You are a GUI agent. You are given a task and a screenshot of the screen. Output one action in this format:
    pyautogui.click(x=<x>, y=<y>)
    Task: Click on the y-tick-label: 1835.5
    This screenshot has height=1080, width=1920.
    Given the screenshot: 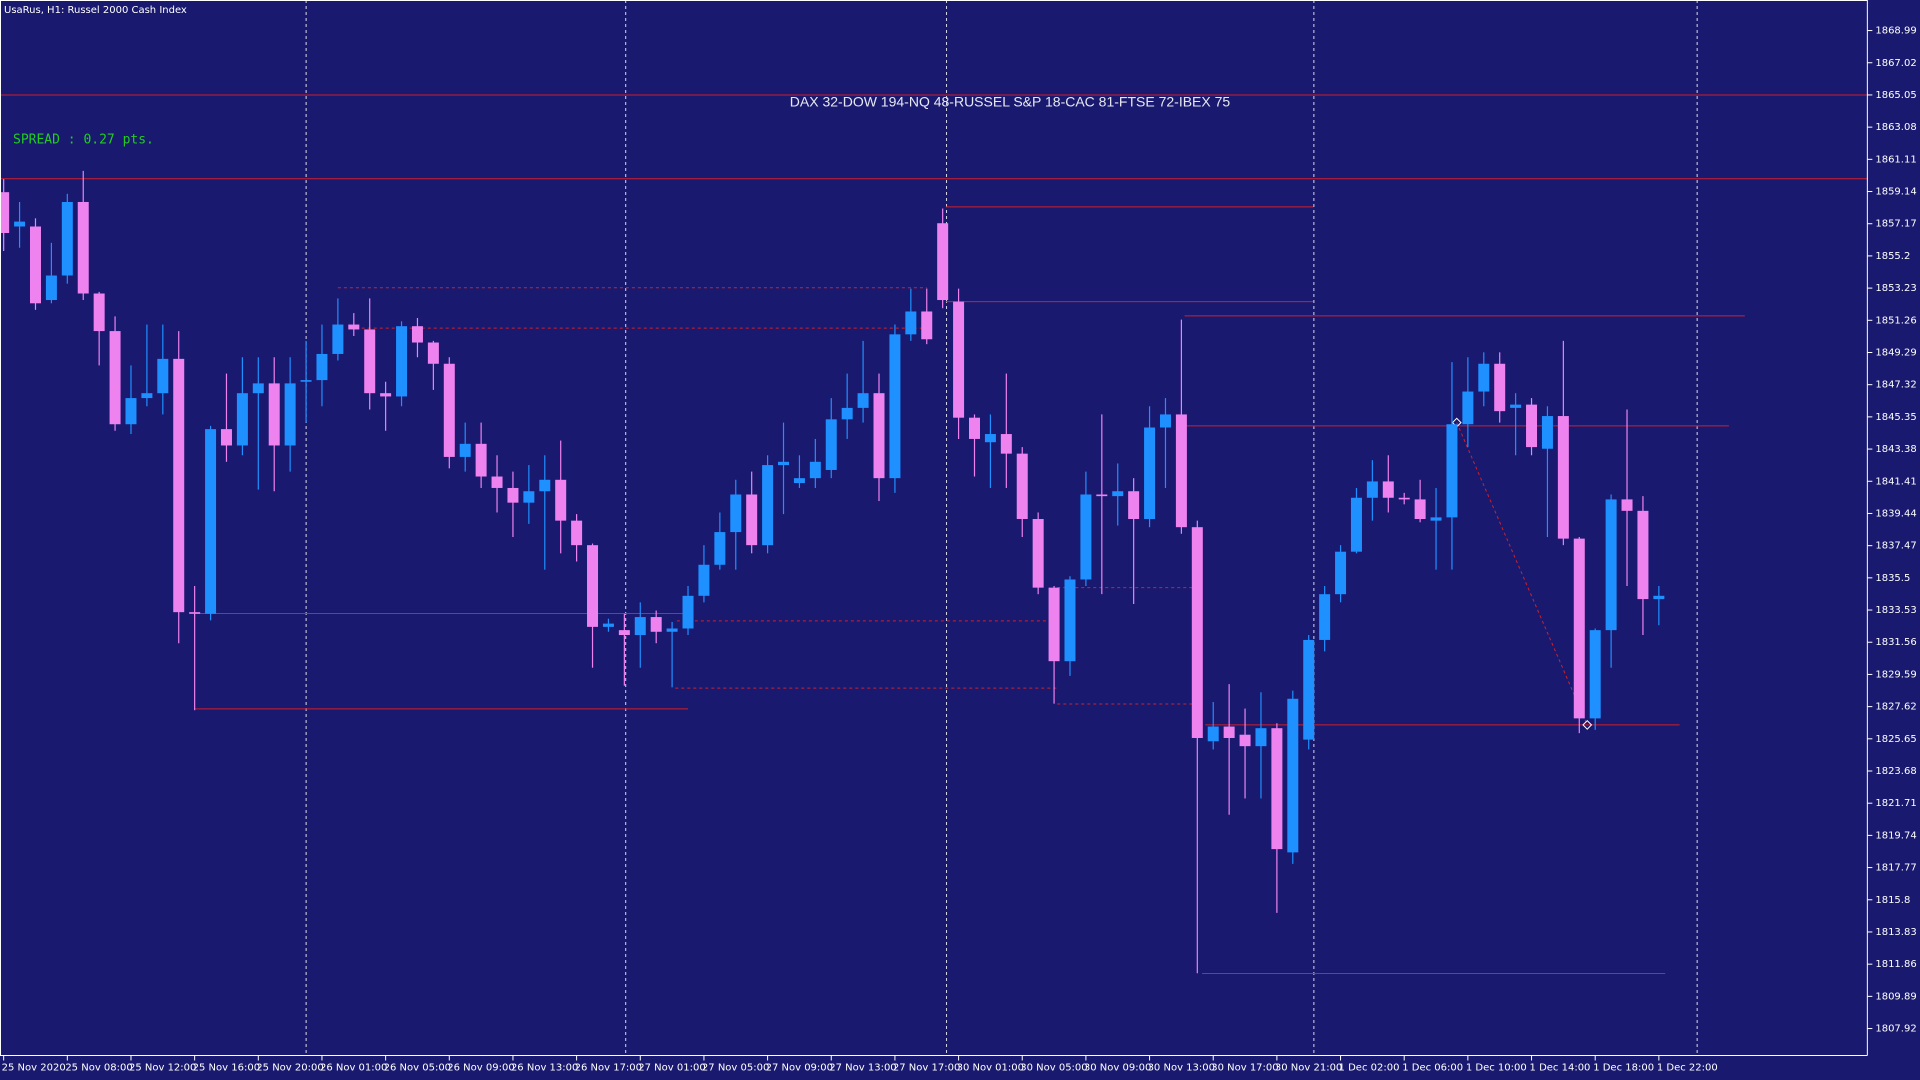 What is the action you would take?
    pyautogui.click(x=1892, y=578)
    